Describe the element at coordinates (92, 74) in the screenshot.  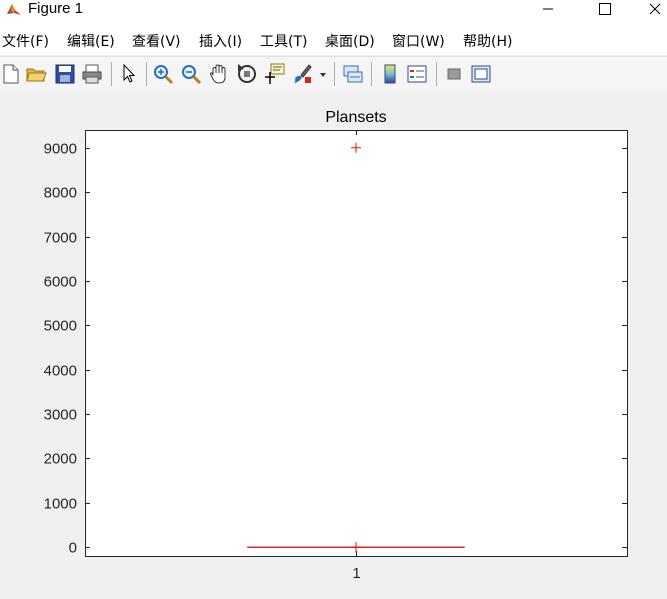
I see `print-icon` at that location.